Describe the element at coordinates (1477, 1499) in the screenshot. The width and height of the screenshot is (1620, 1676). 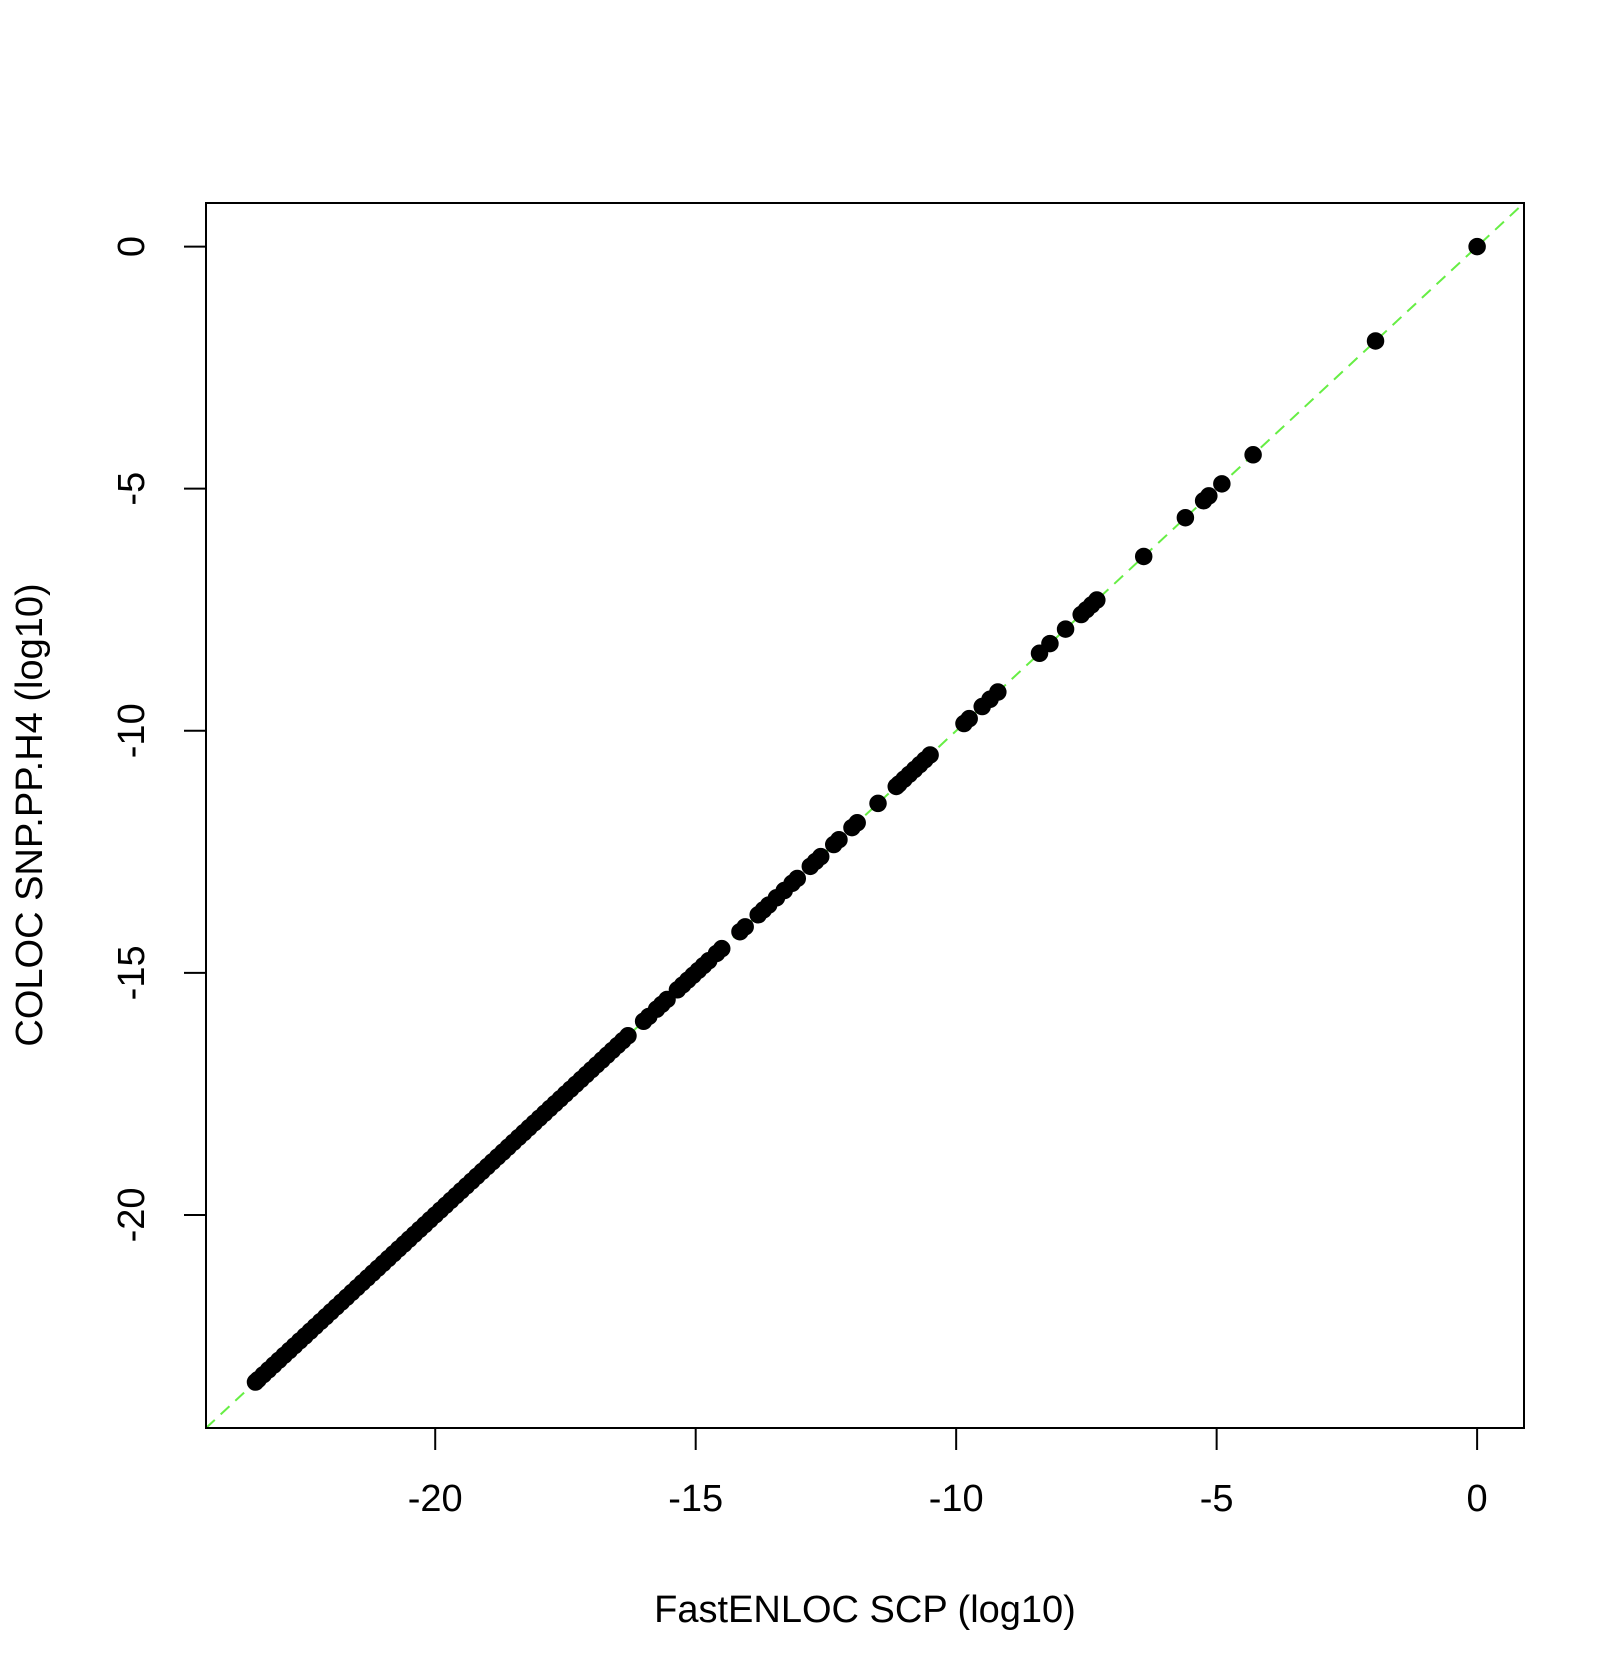
I see `x-tick-label: 0` at that location.